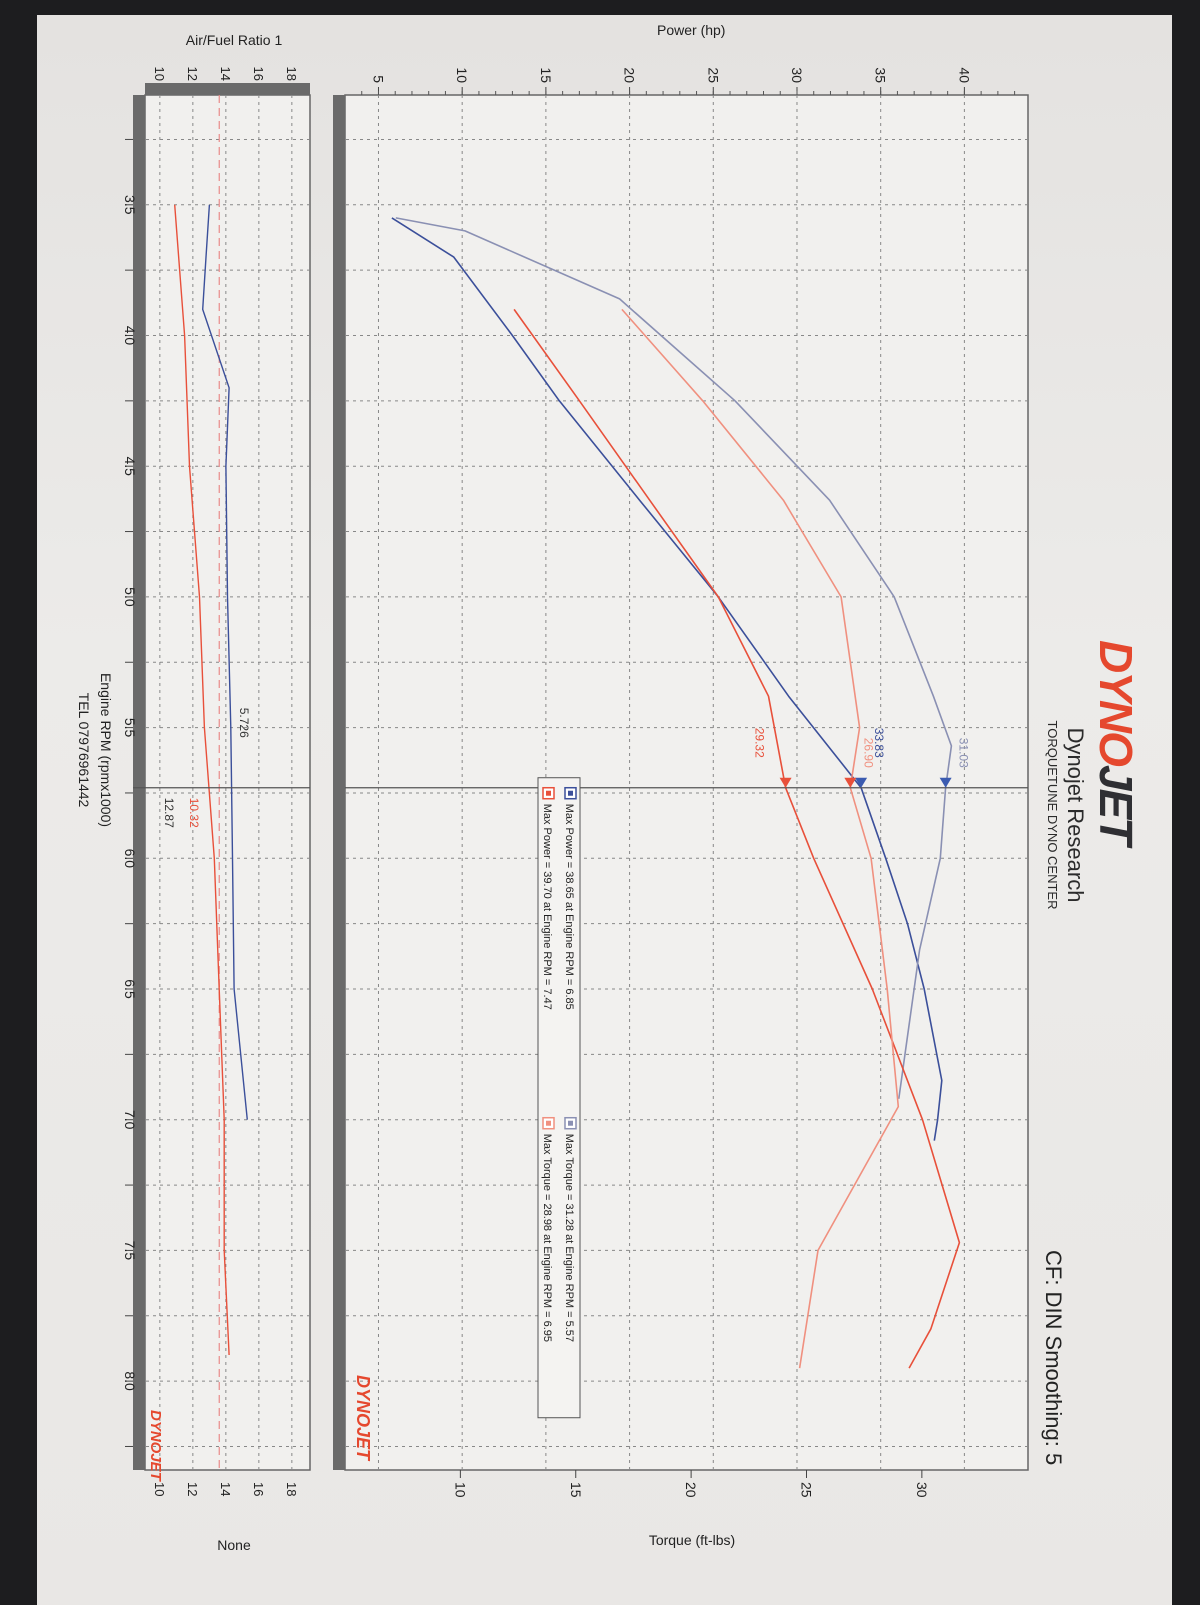 Image resolution: width=1200 pixels, height=1605 pixels. What do you see at coordinates (258, 1489) in the screenshot?
I see `afr-right-tick-label: 16` at bounding box center [258, 1489].